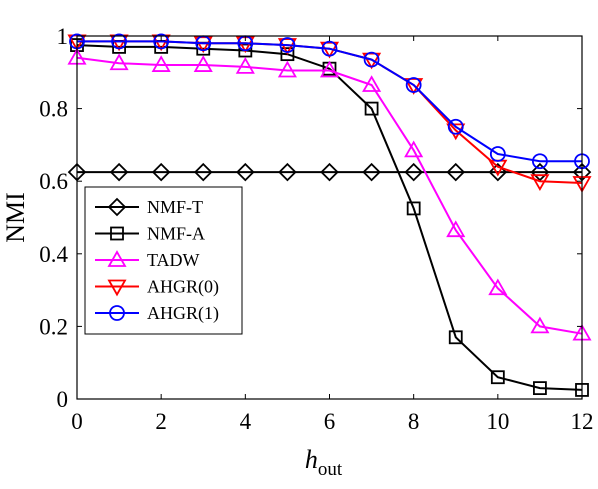 Image resolution: width=598 pixels, height=489 pixels. Describe the element at coordinates (117, 207) in the screenshot. I see `legend-marker-nmf-t` at that location.